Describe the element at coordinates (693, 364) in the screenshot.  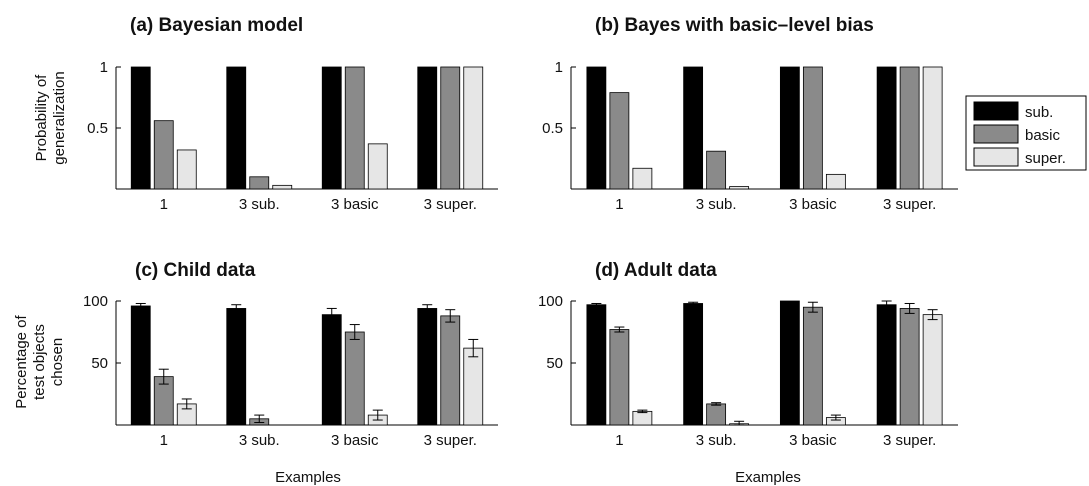
I see `panel-d-bar-3-sub-sub` at that location.